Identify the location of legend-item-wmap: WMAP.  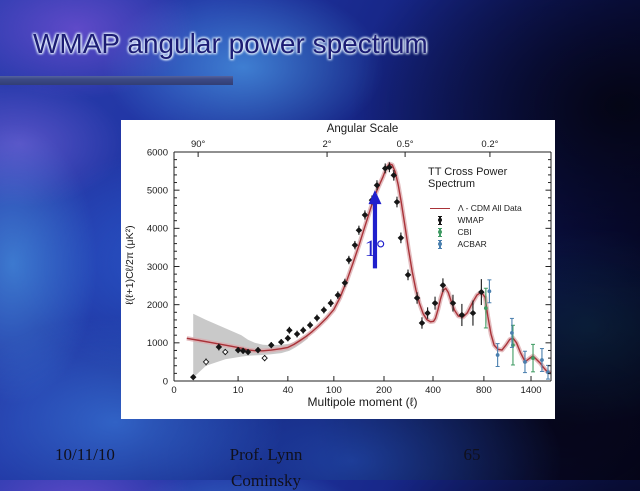
(475, 220).